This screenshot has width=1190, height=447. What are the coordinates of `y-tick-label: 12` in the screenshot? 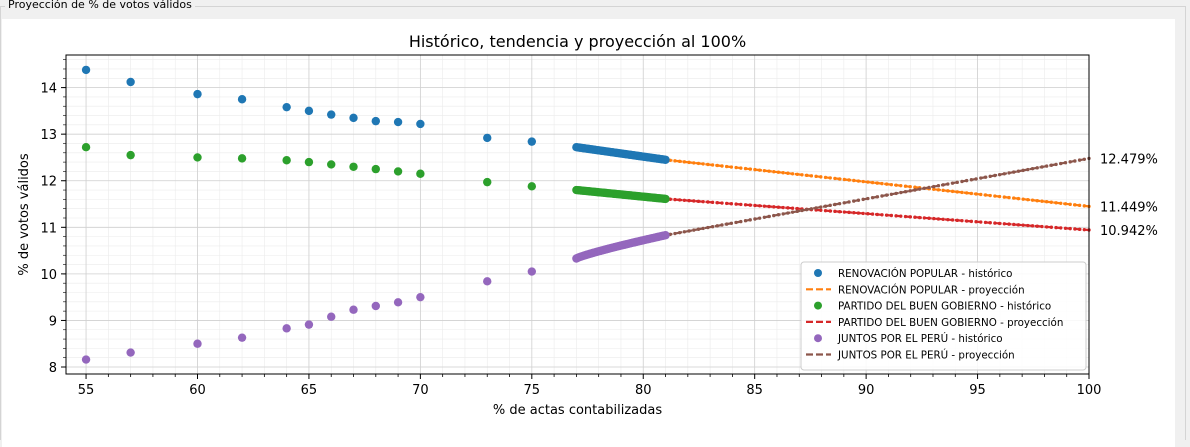 It's located at (48, 182).